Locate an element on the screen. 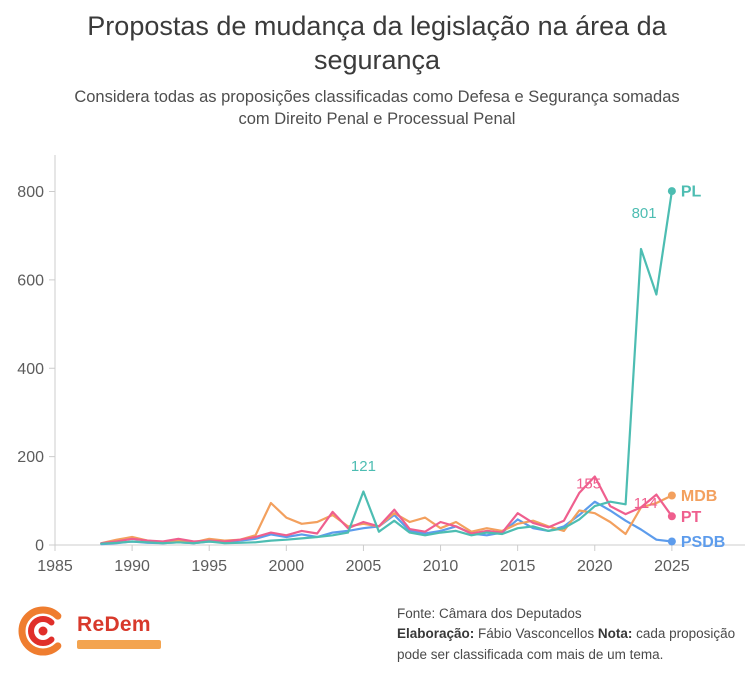  x-tick-label: 2015 is located at coordinates (518, 566).